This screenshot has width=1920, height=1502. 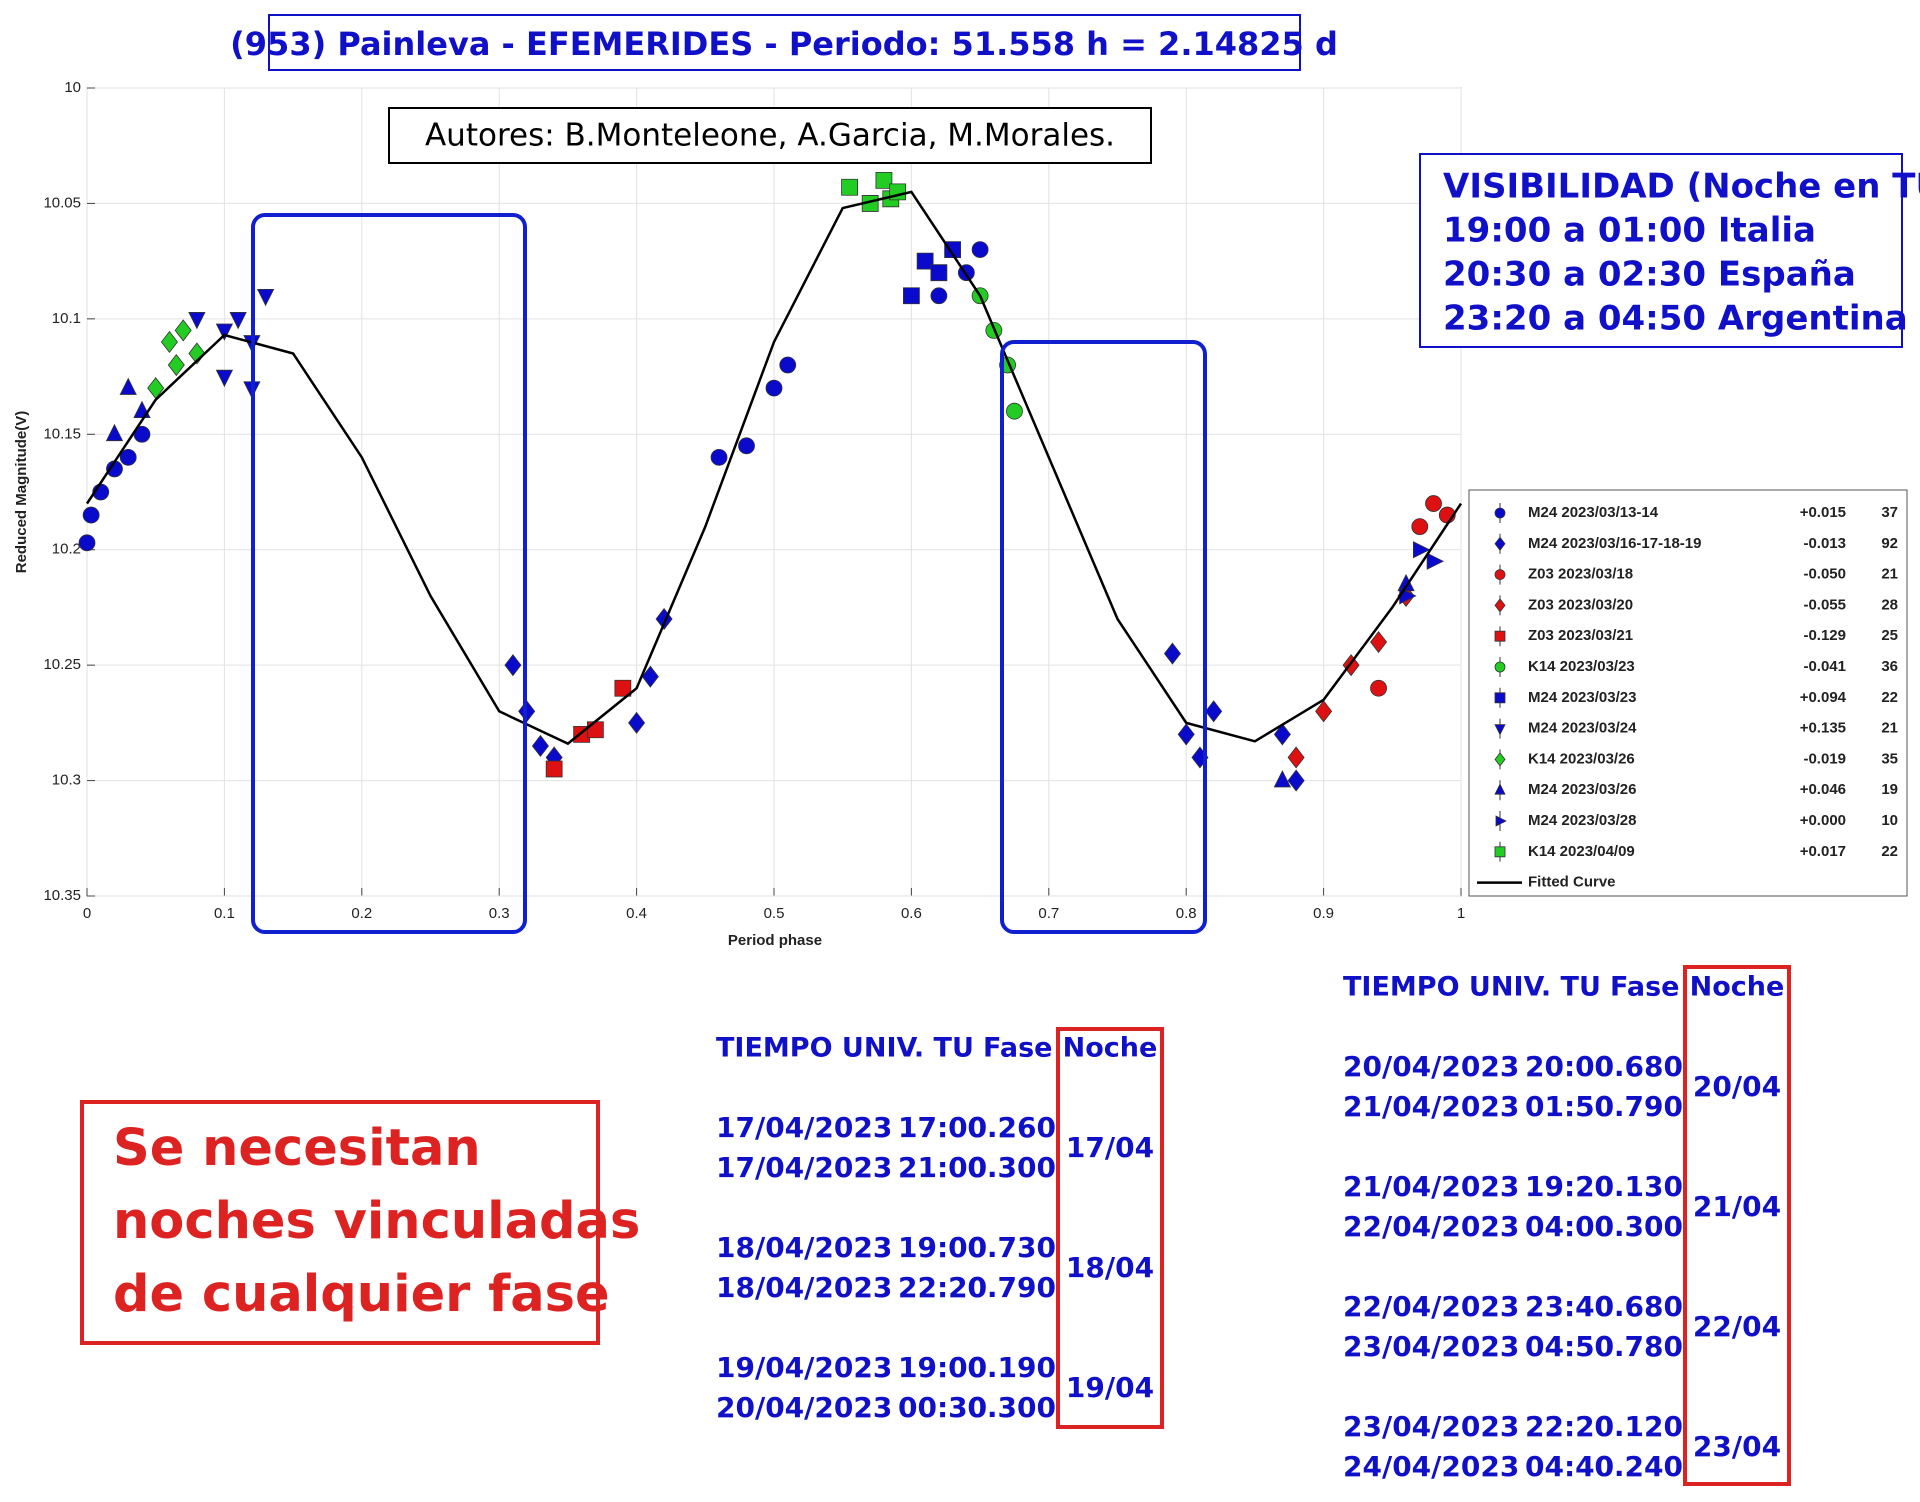 What do you see at coordinates (1048, 913) in the screenshot?
I see `x-tick-label: 0.7` at bounding box center [1048, 913].